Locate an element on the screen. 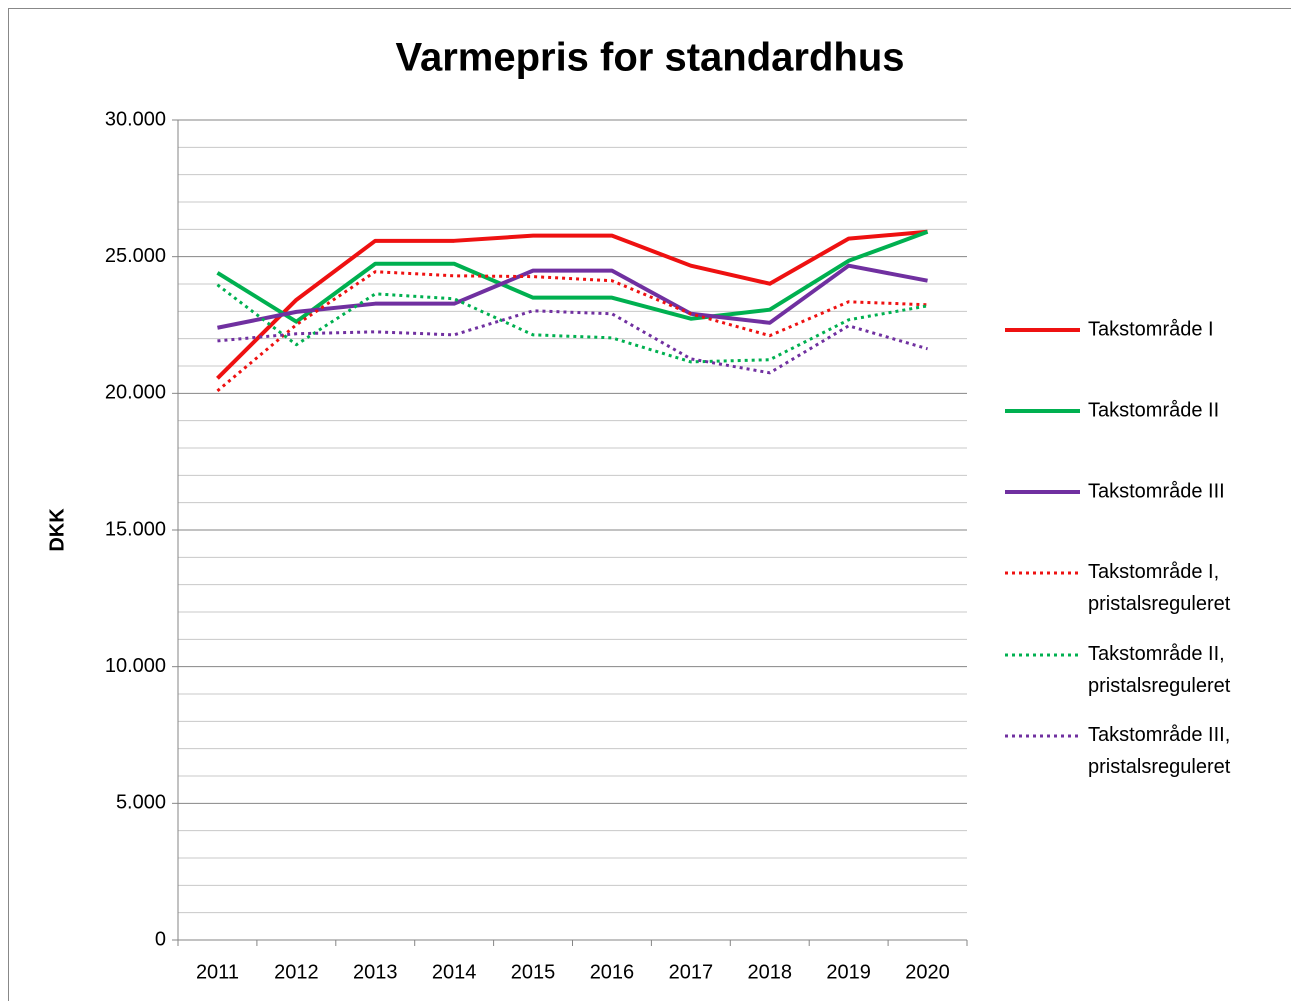 Image resolution: width=1291 pixels, height=1001 pixels. y-tick-label: 20.000 is located at coordinates (135, 393).